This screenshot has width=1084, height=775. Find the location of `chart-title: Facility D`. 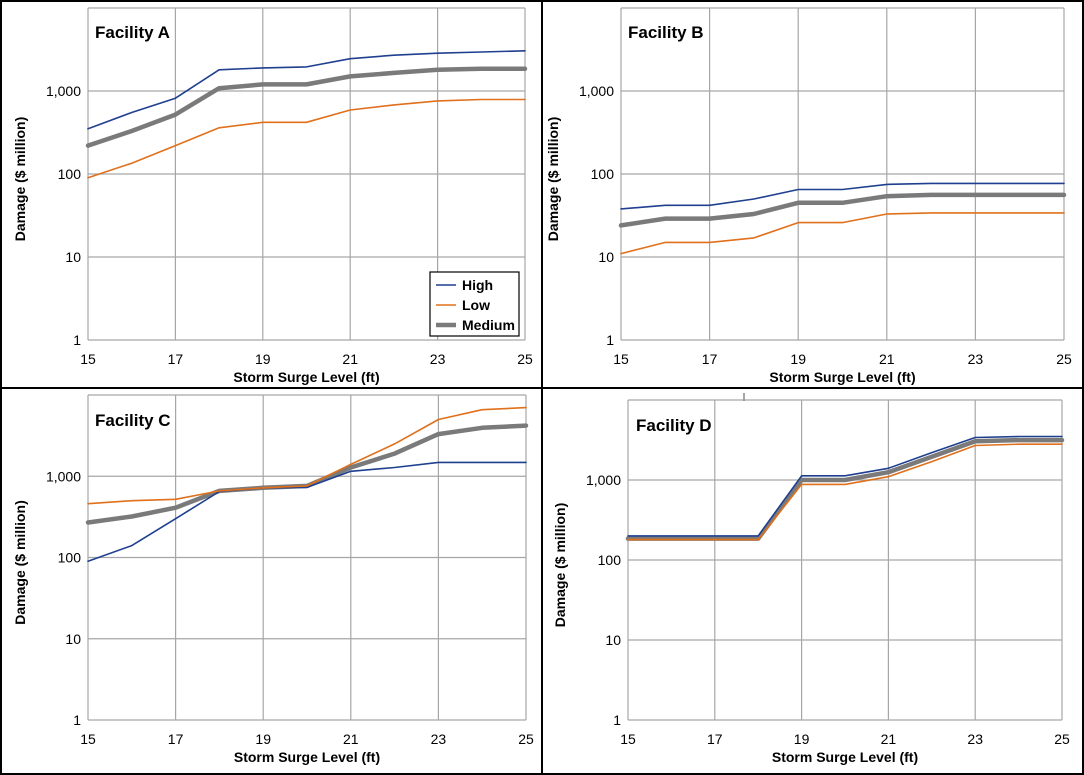

chart-title: Facility D is located at coordinates (674, 425).